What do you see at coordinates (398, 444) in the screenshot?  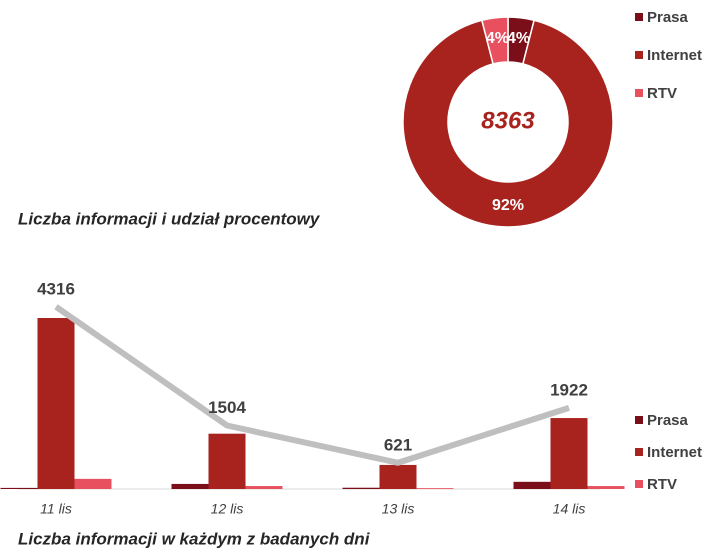 I see `line-label: 621` at bounding box center [398, 444].